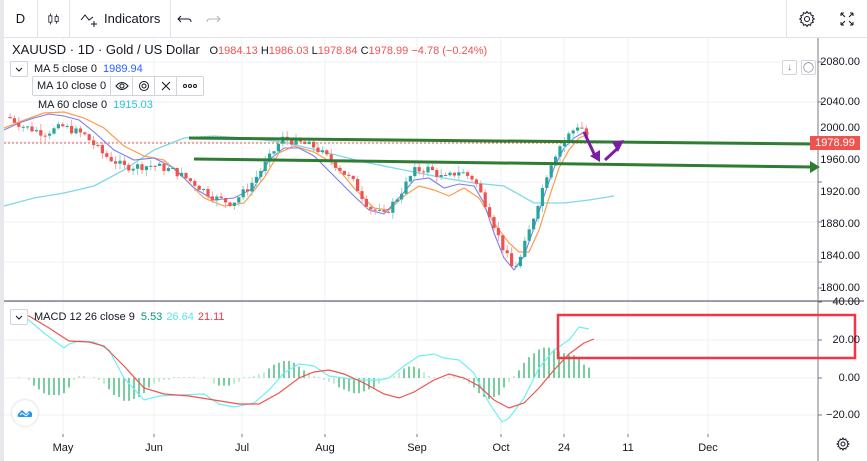 The width and height of the screenshot is (867, 461). What do you see at coordinates (808, 67) in the screenshot?
I see `auto-scale-button: ◯` at bounding box center [808, 67].